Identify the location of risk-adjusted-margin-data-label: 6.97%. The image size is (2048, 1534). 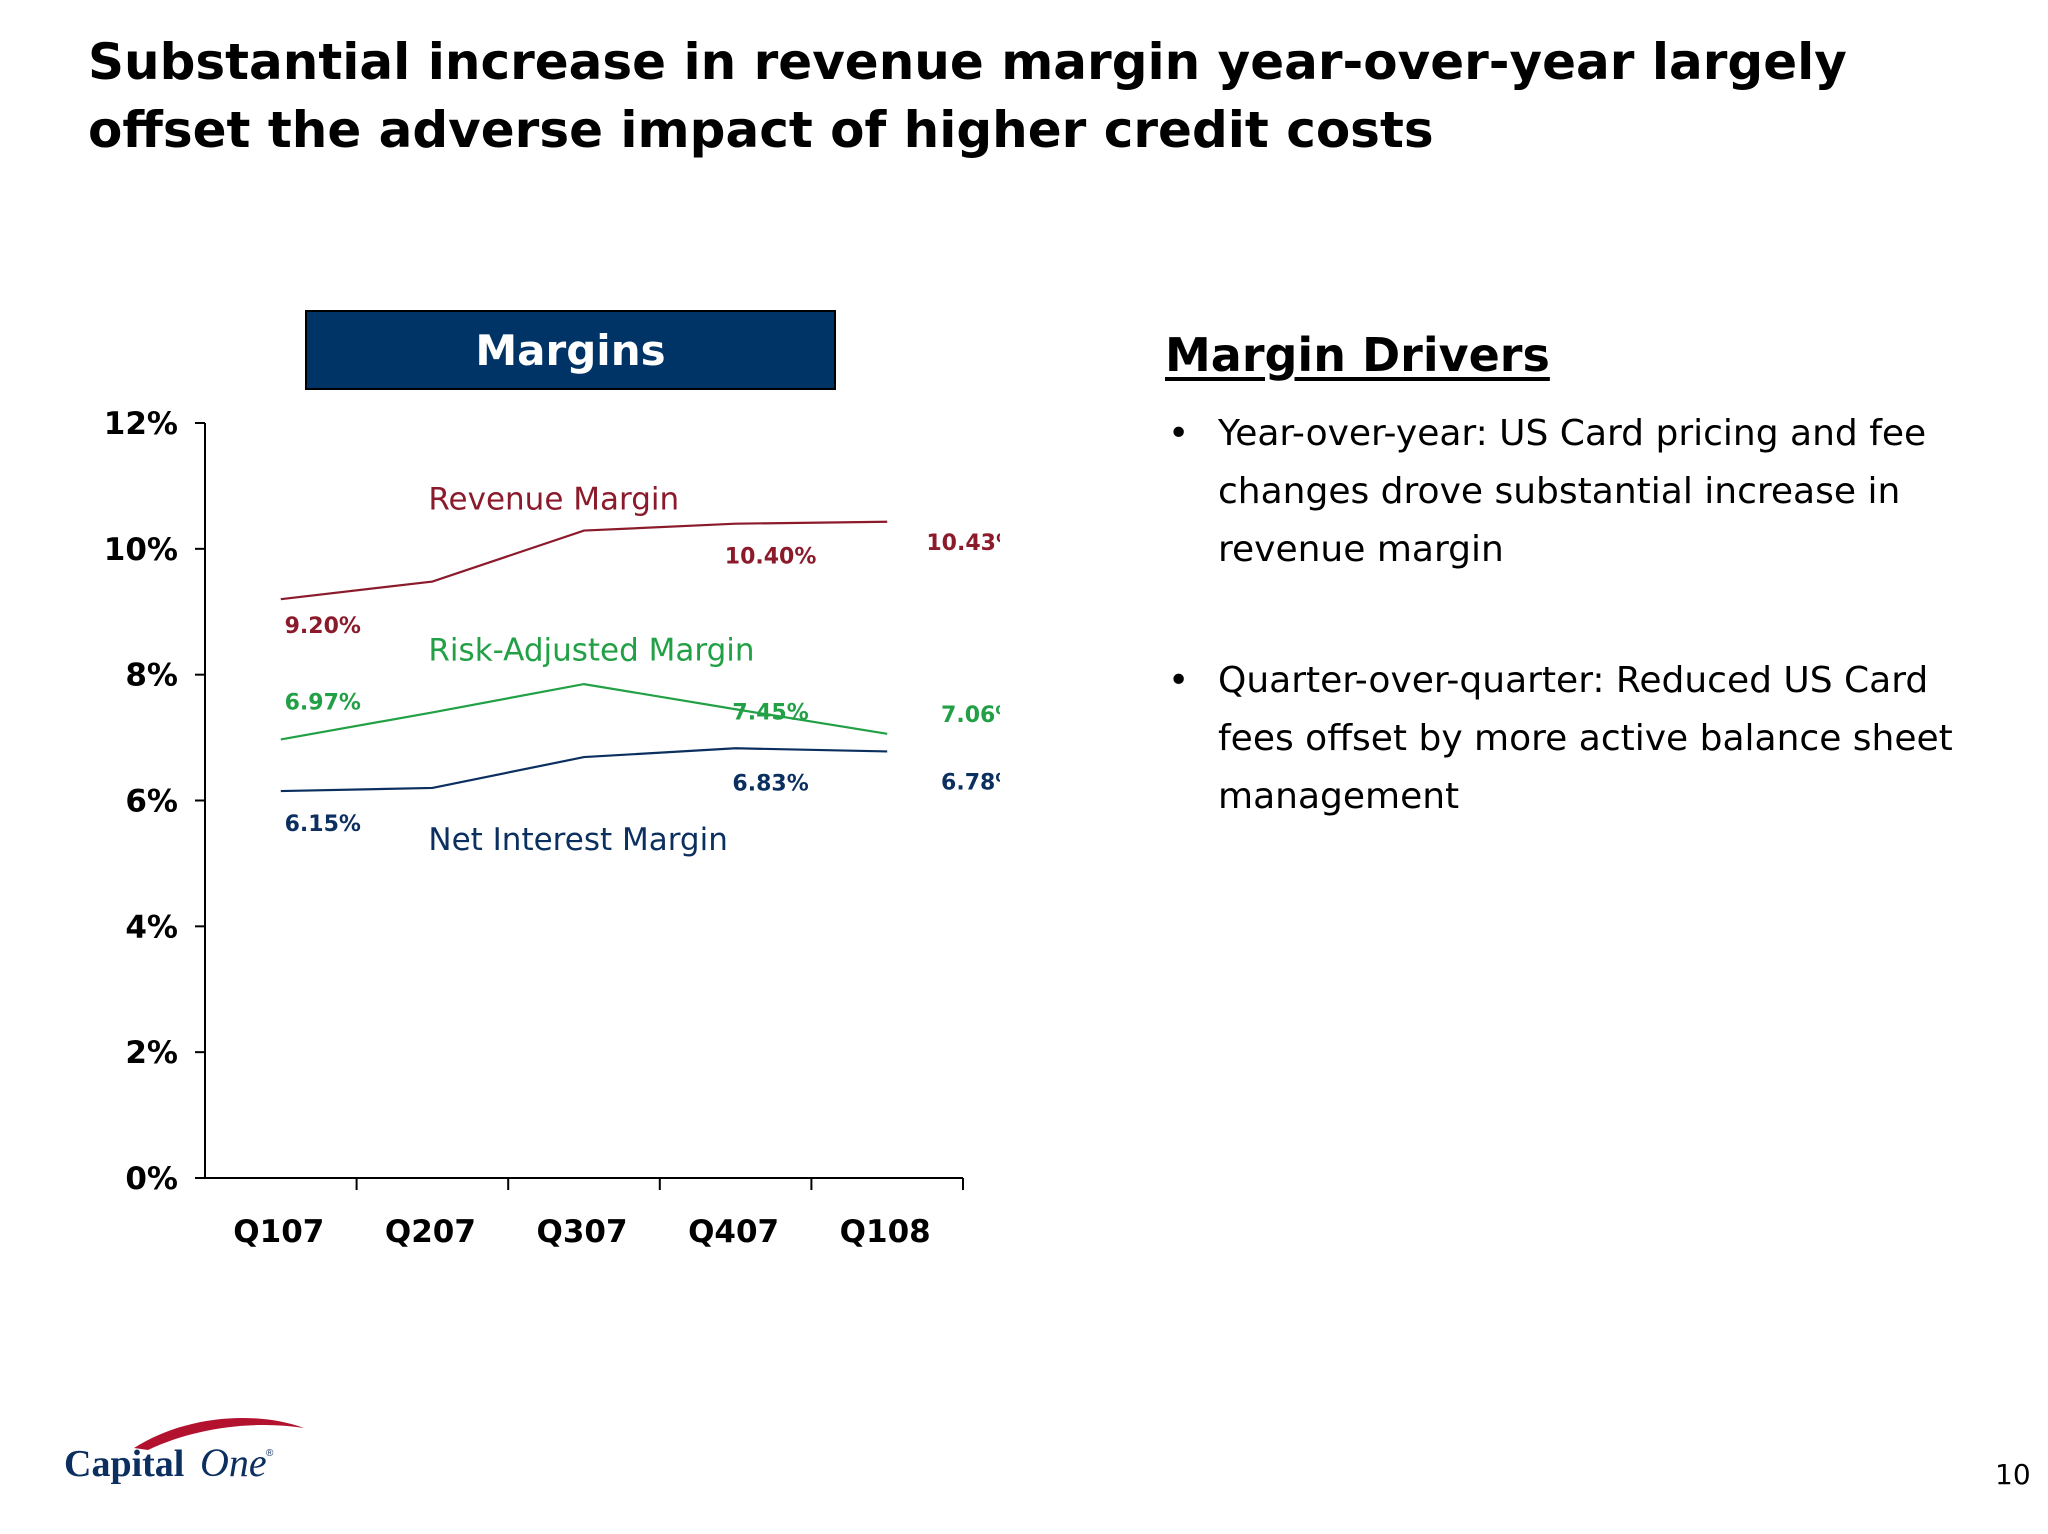
(323, 702).